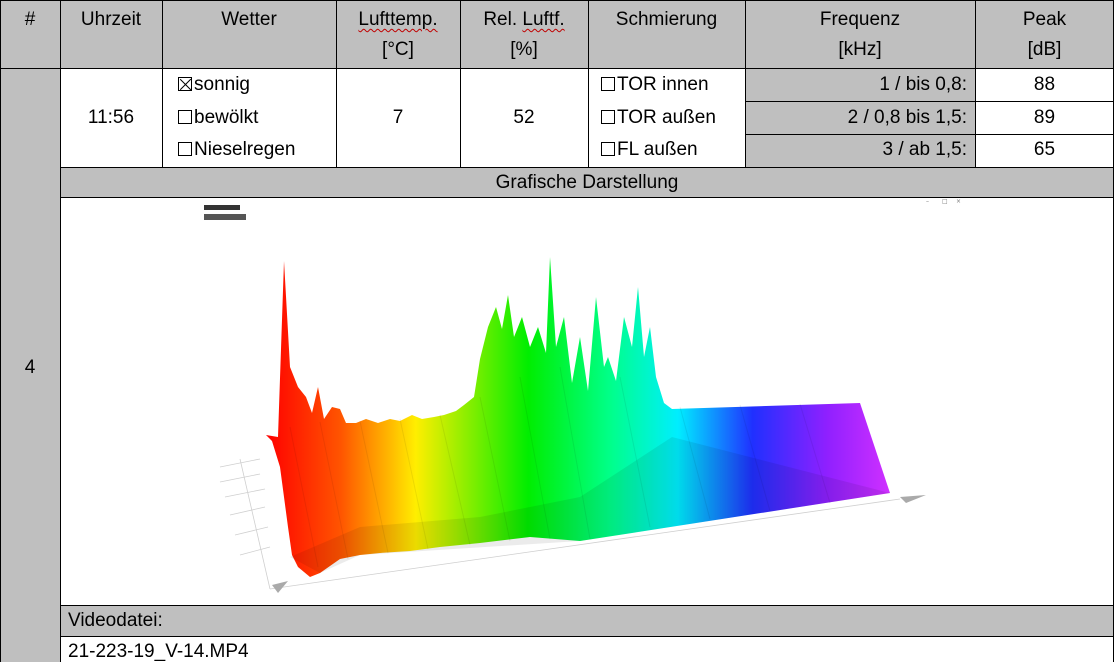 This screenshot has height=664, width=1114. I want to click on lubrication-option-fl-outer: FL außen, so click(673, 150).